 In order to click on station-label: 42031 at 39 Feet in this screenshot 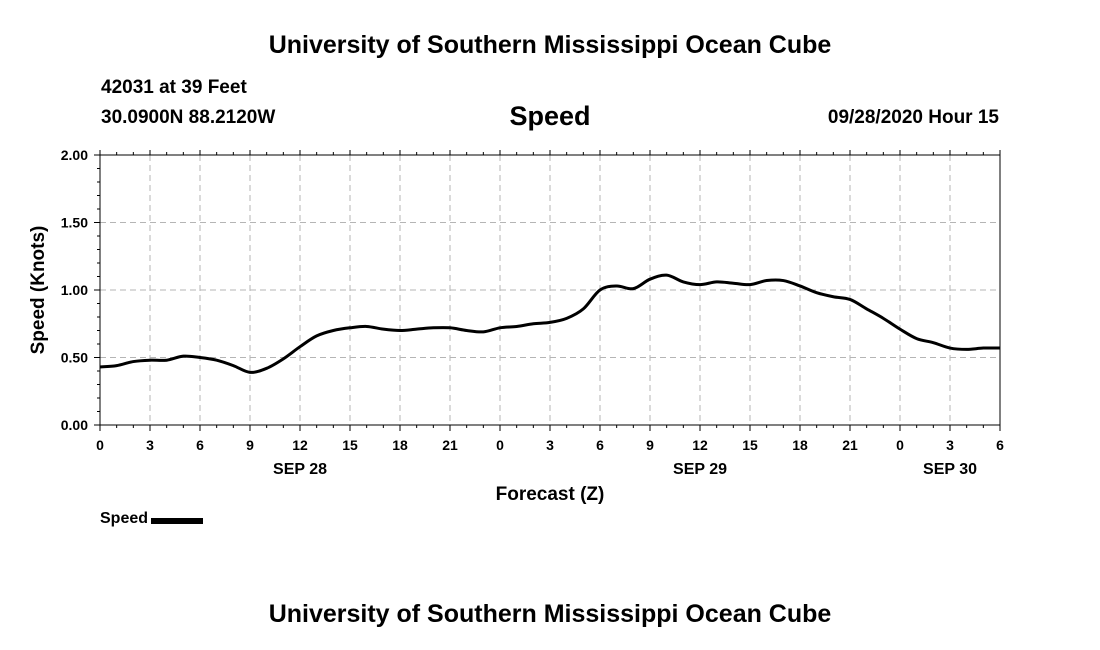, I will do `click(174, 87)`.